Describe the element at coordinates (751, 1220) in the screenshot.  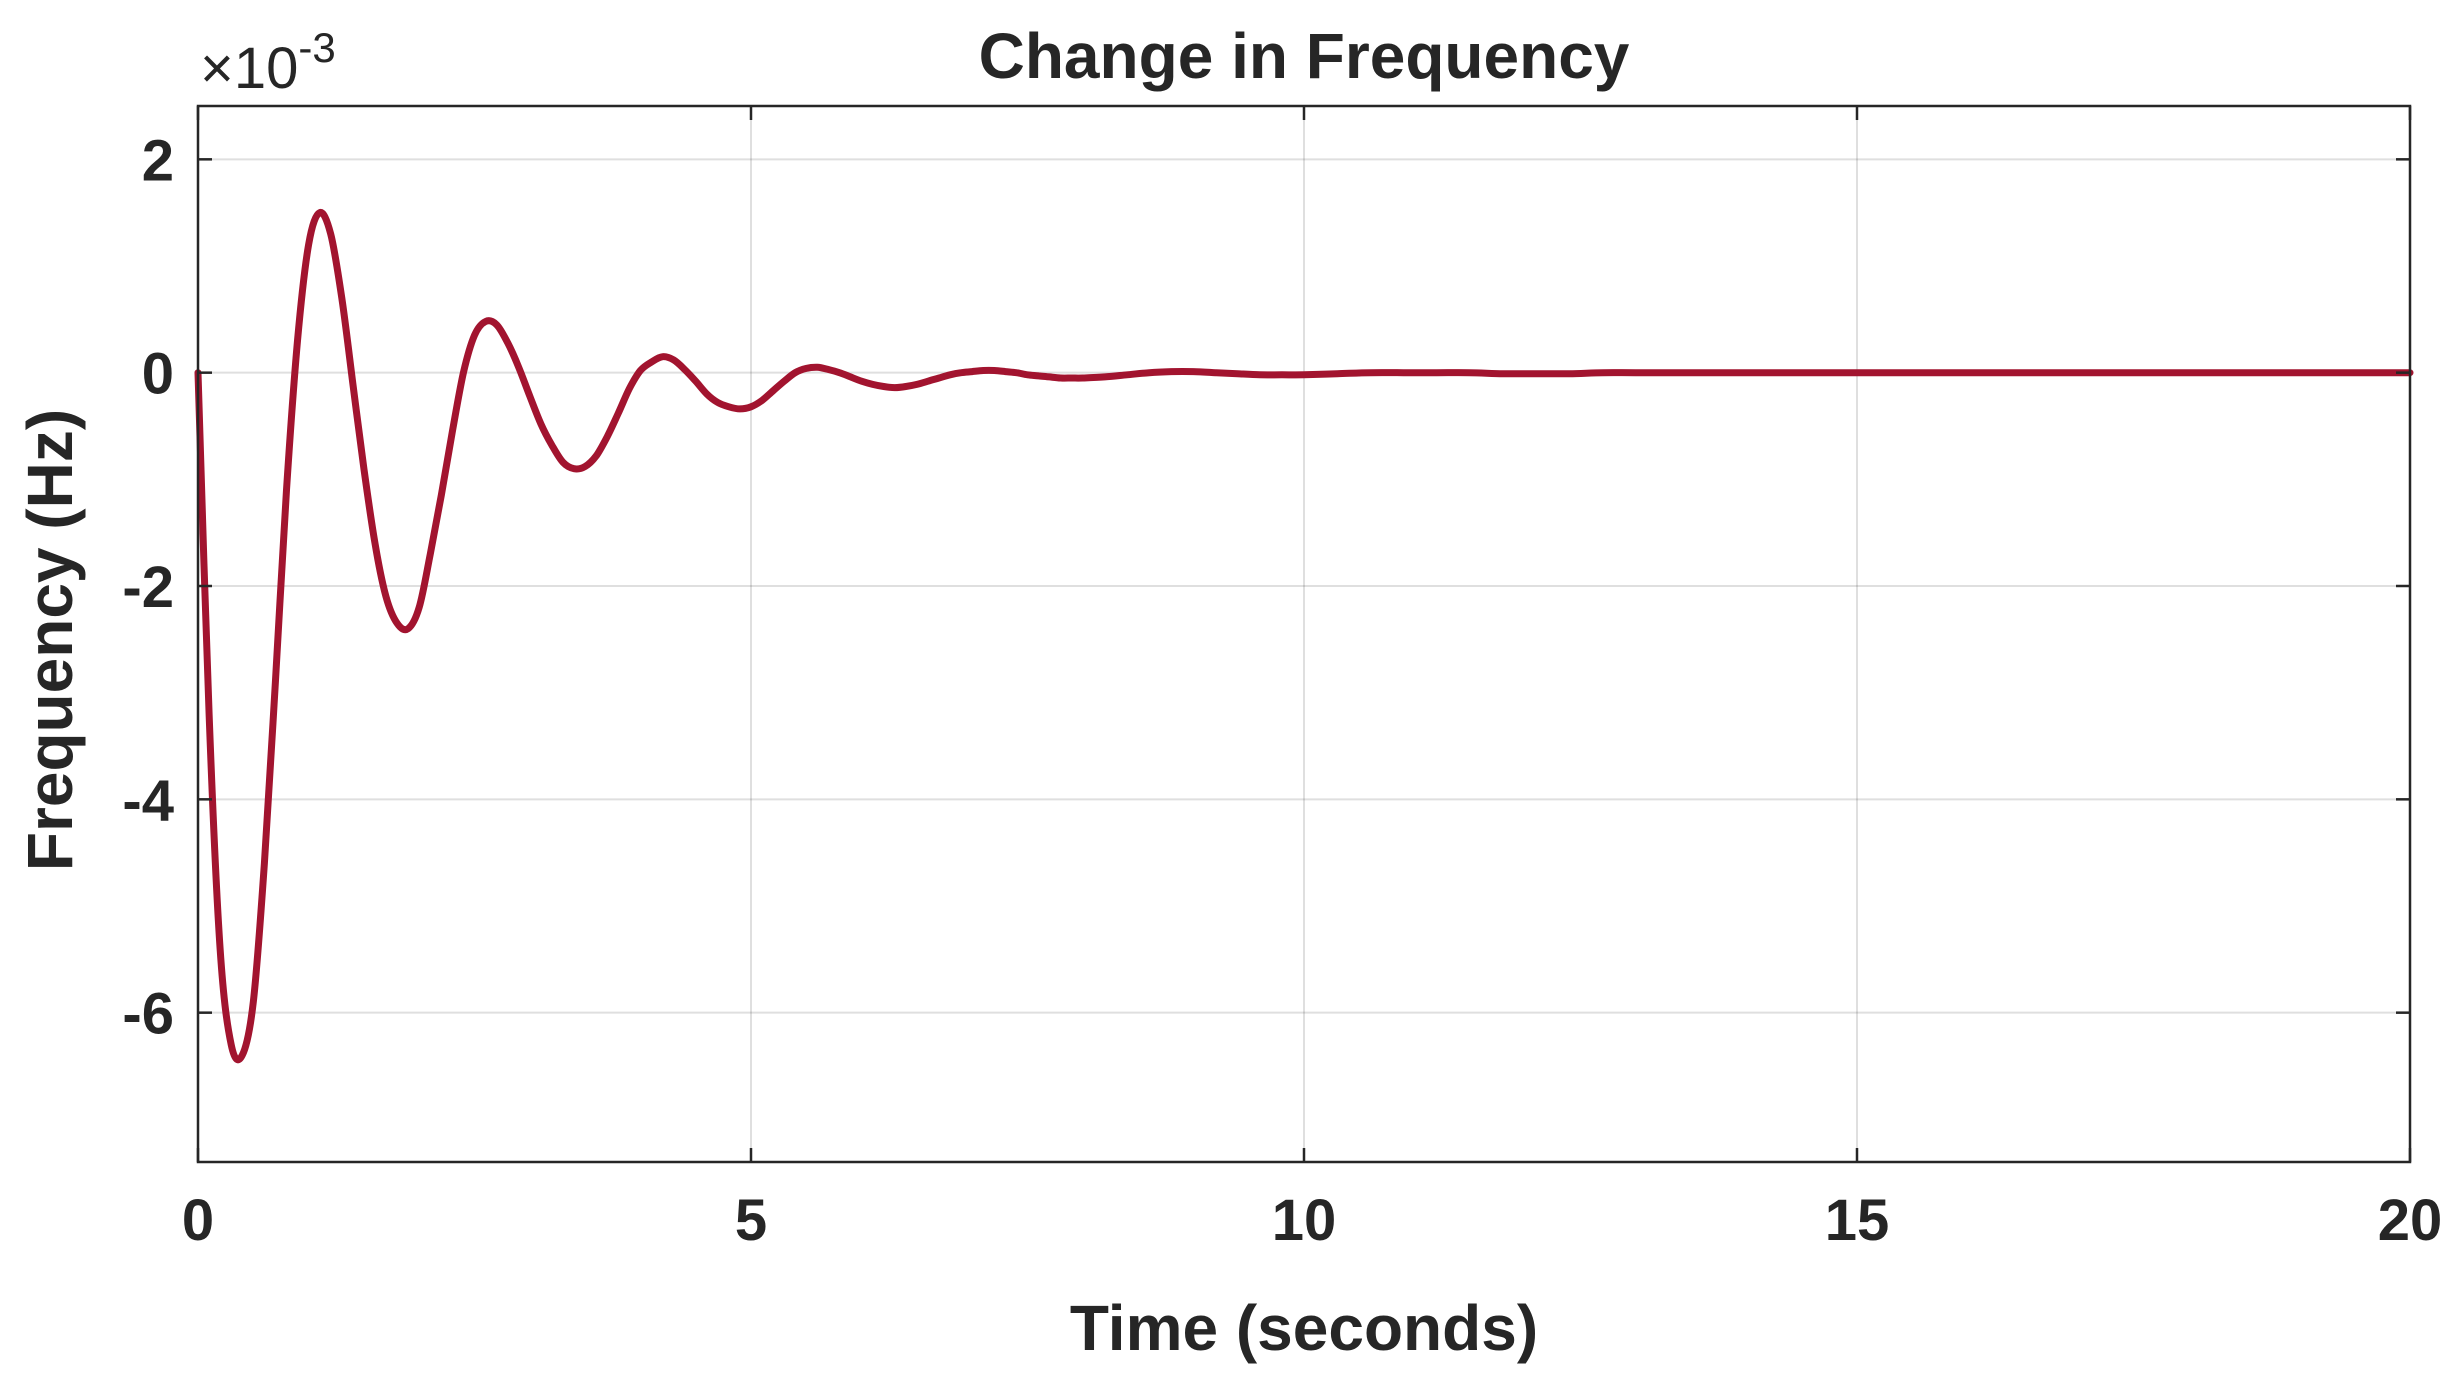
I see `x-tick-label: 5` at that location.